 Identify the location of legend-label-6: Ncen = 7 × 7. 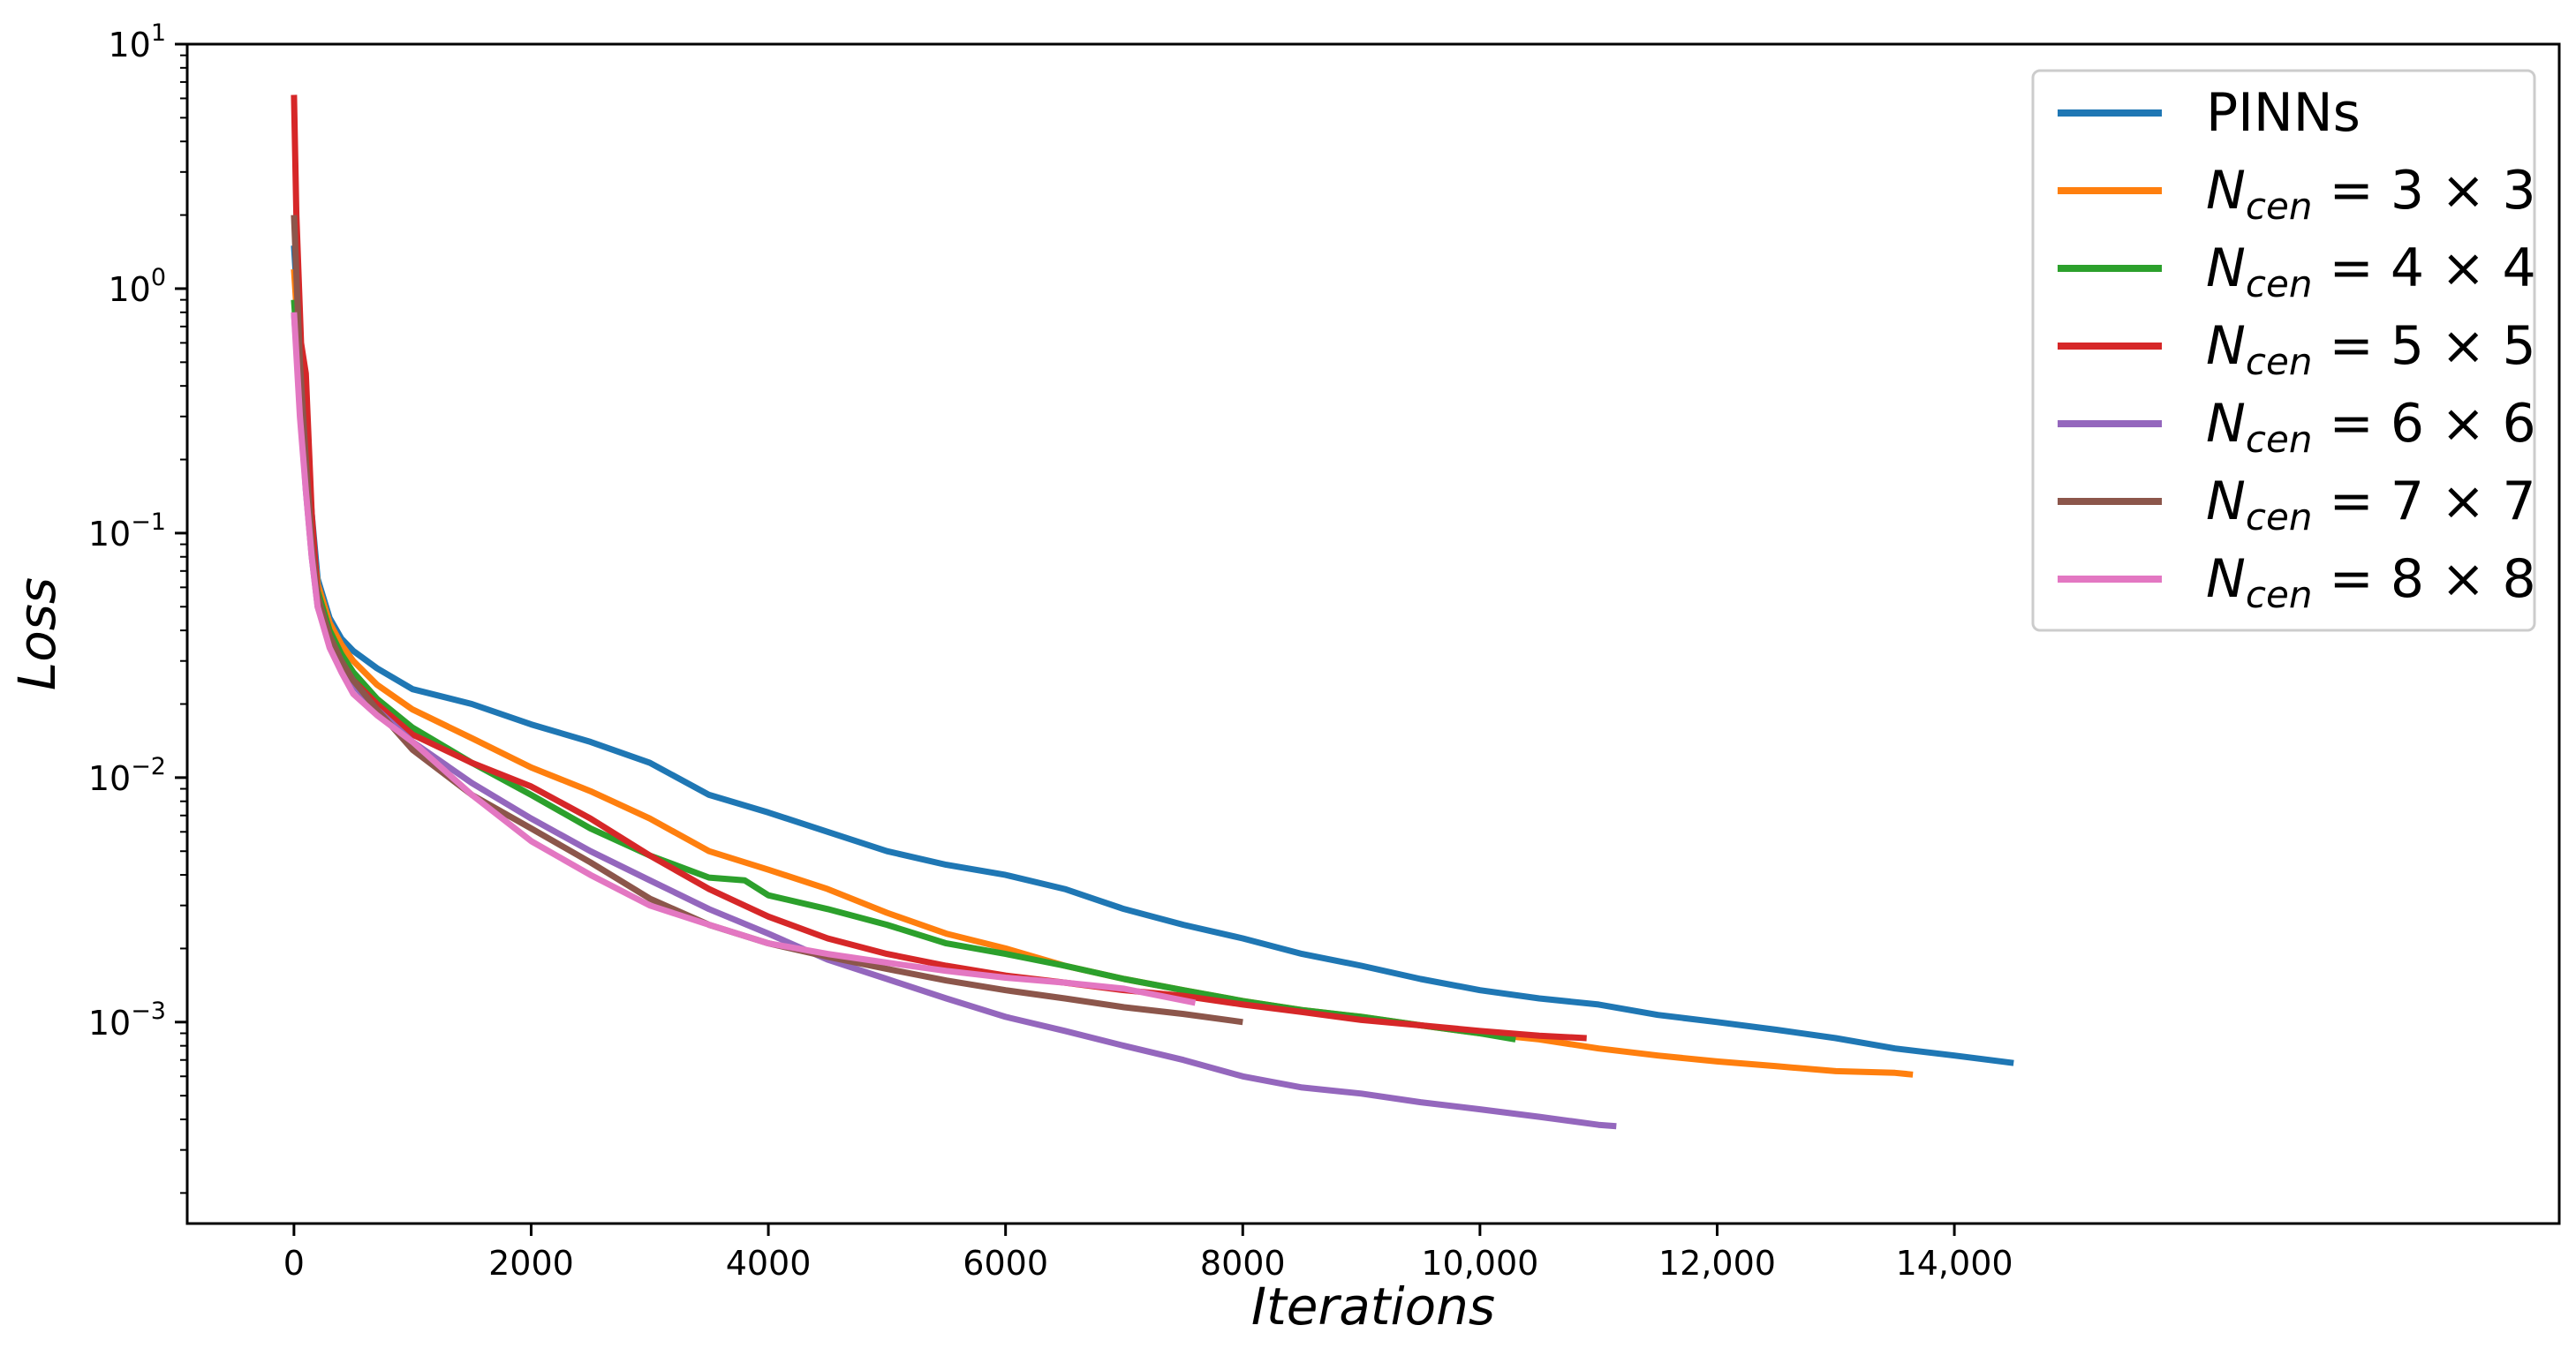
(2371, 504).